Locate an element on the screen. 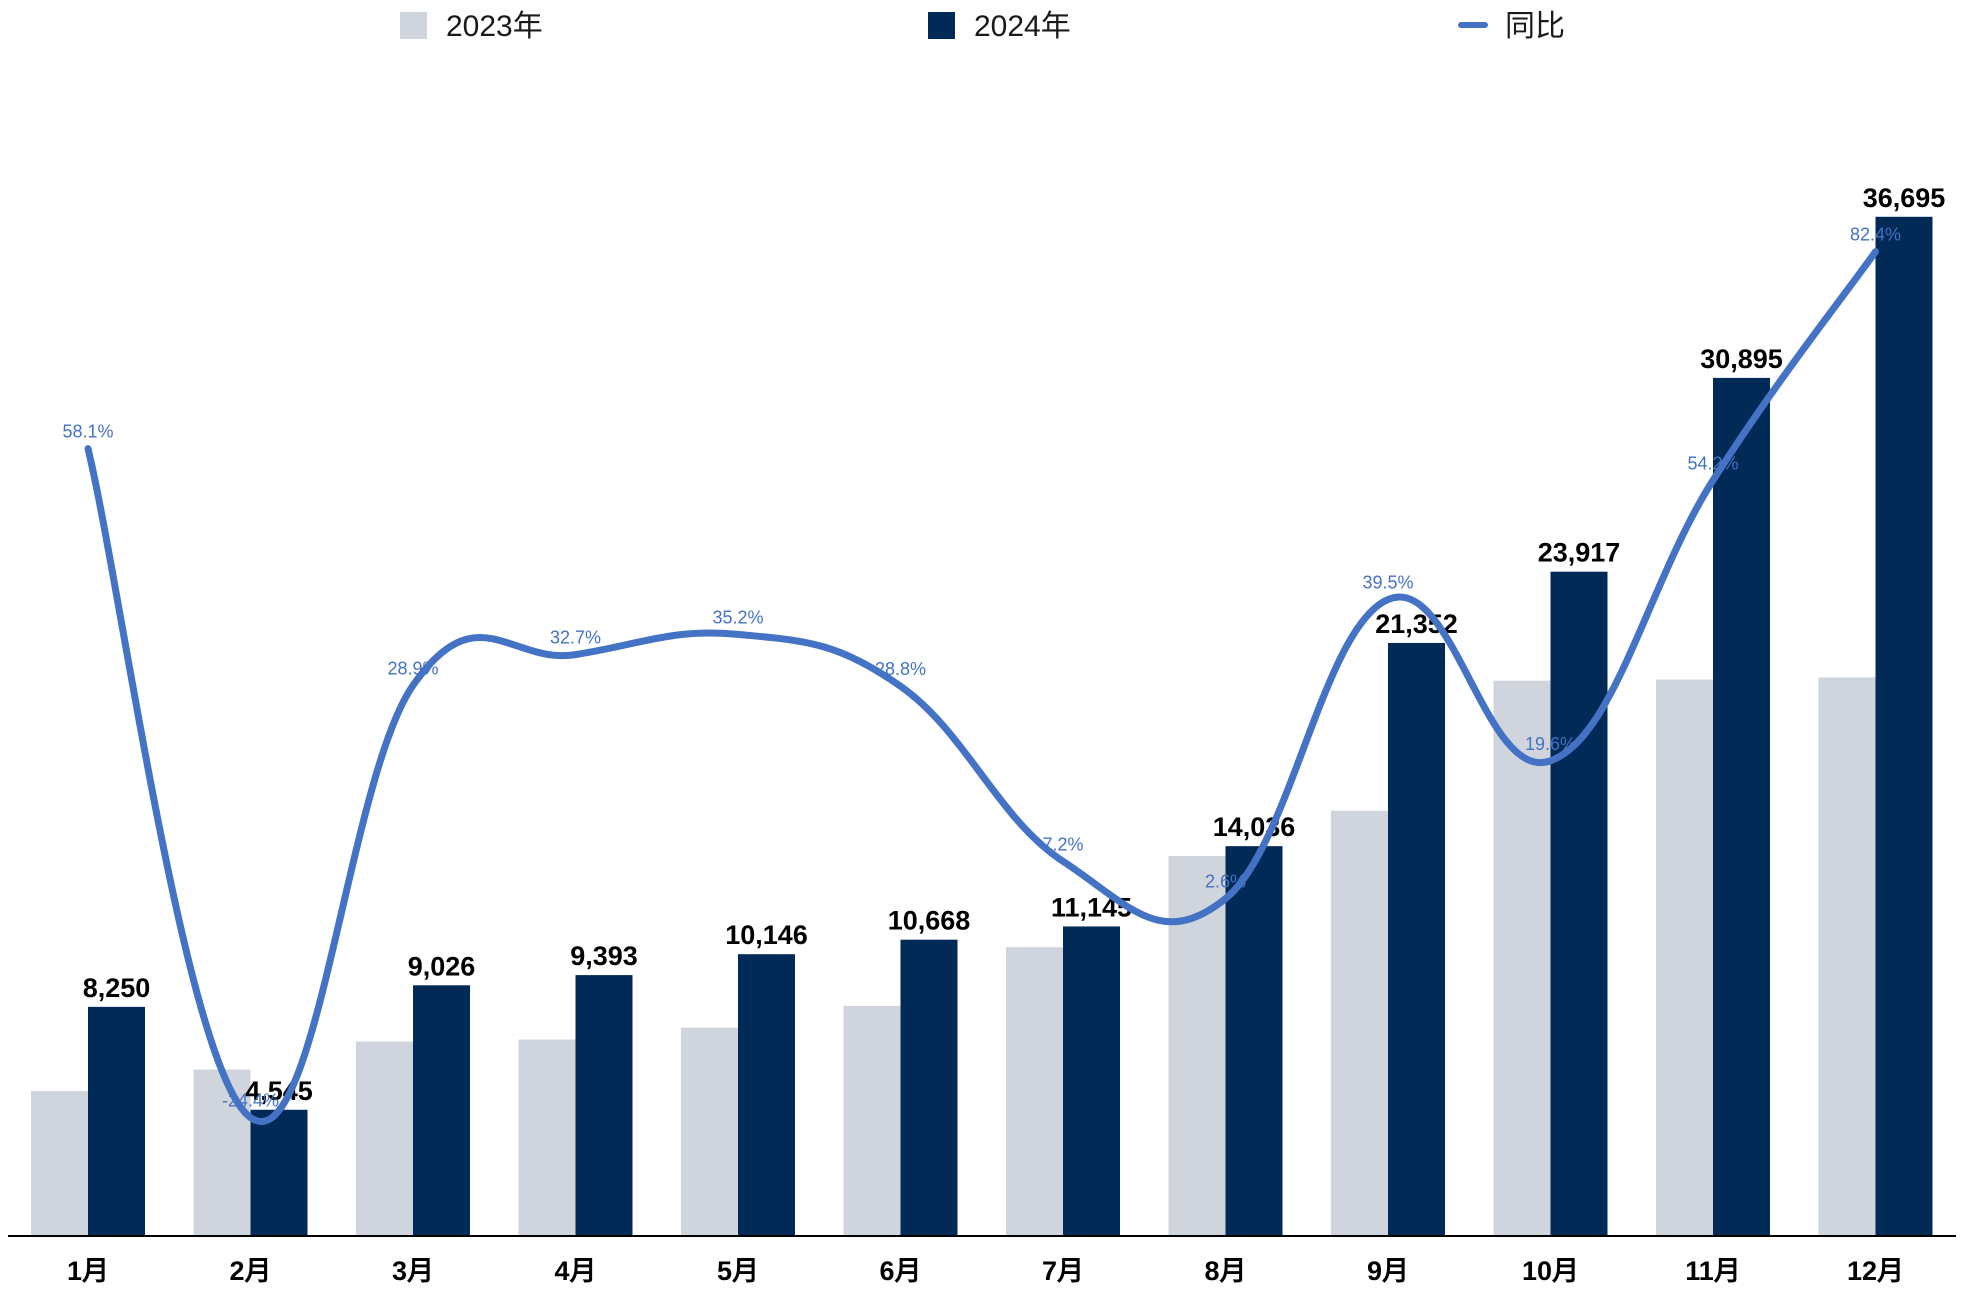 The height and width of the screenshot is (1294, 1962). yoy-label-2: -24.4% is located at coordinates (250, 1101).